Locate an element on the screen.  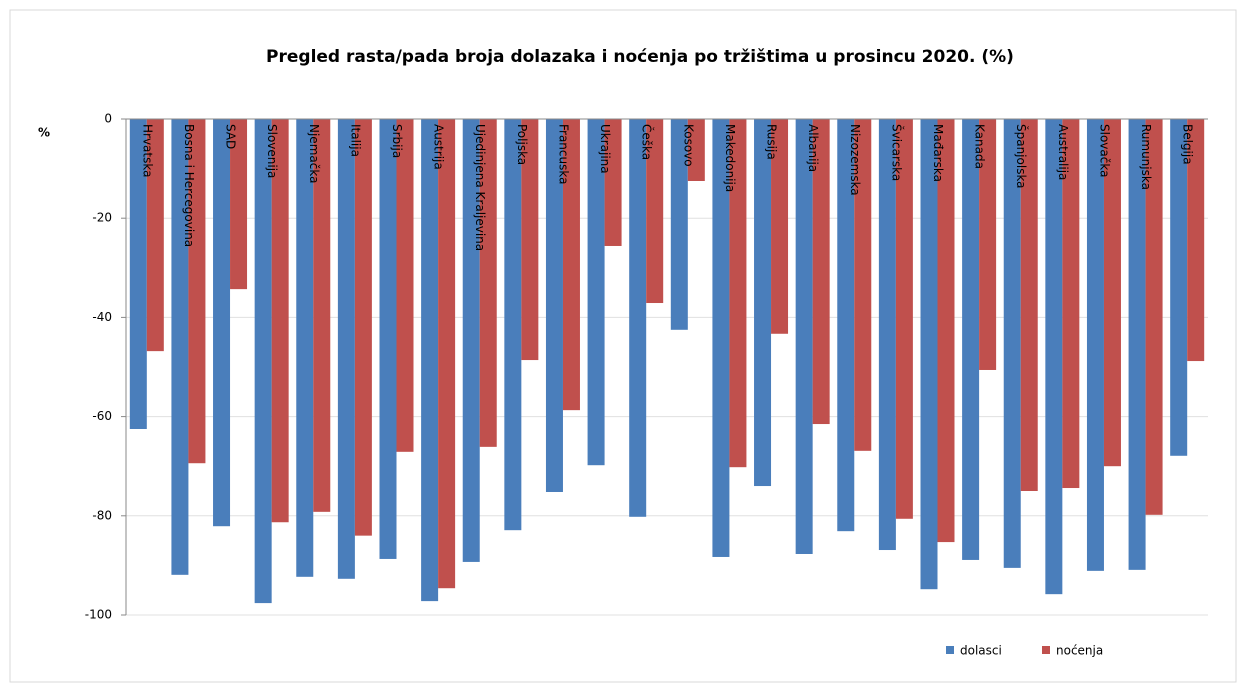
legend-label: noćenja is located at coordinates (1079, 651).